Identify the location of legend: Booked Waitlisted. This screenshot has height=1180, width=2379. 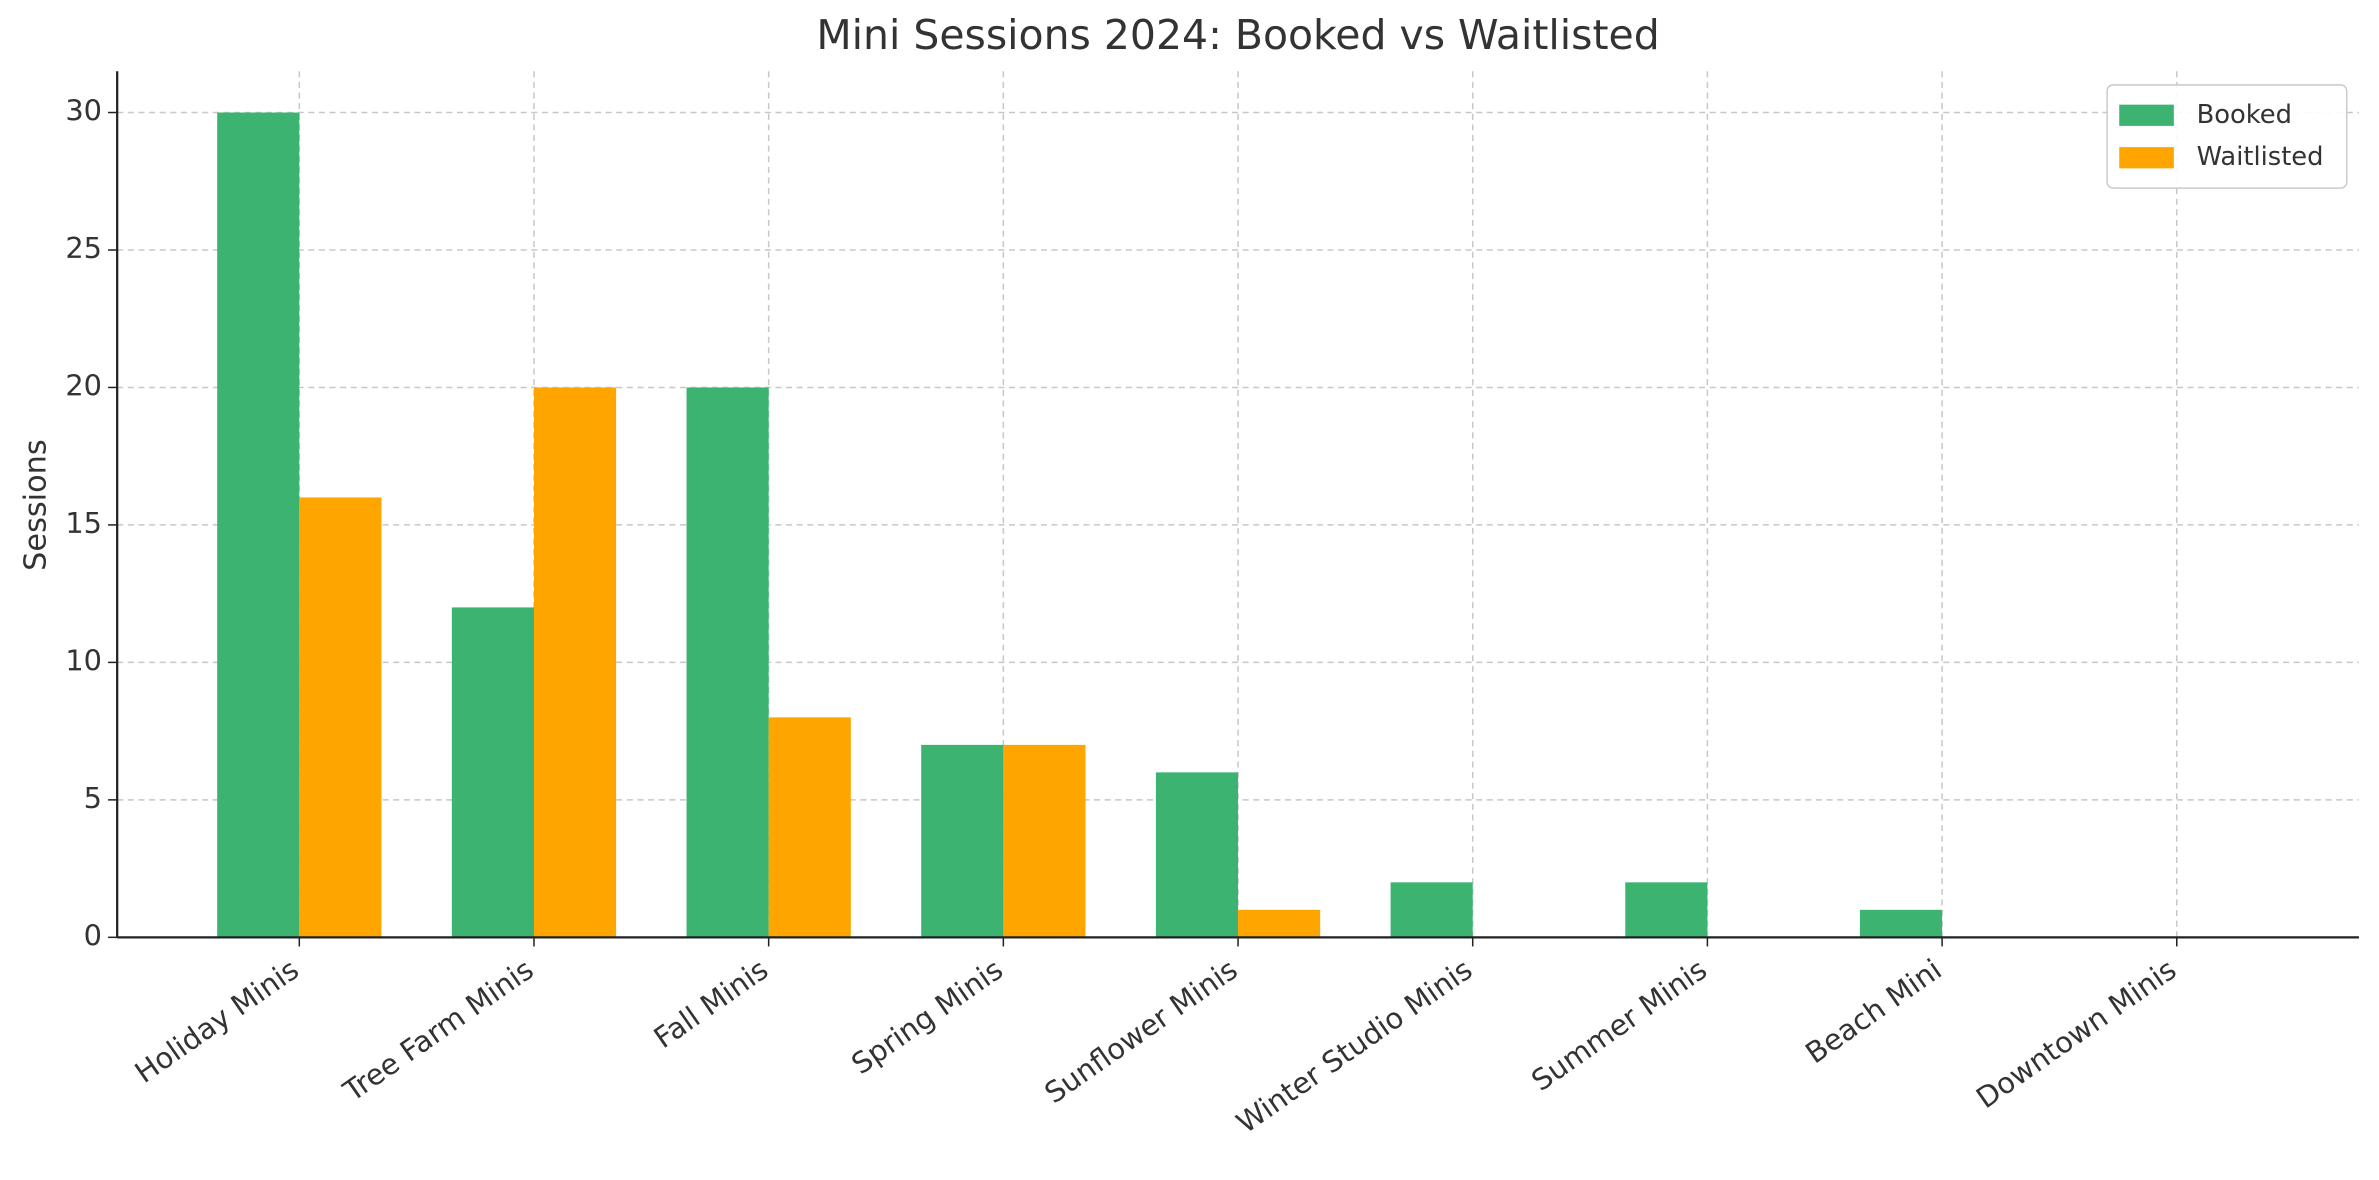
(2227, 136).